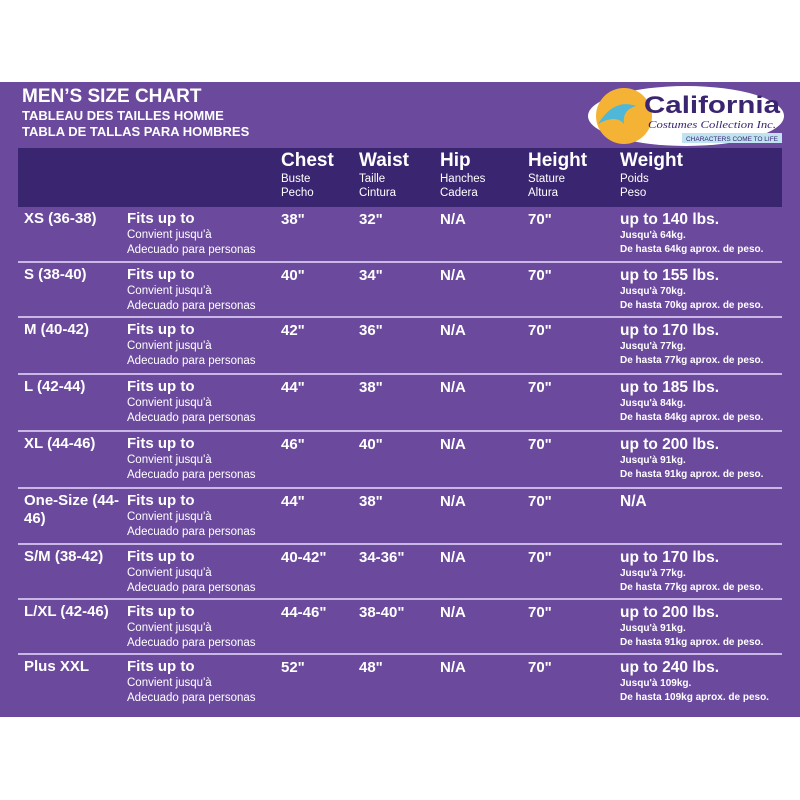  Describe the element at coordinates (384, 160) in the screenshot. I see `header-main: Waist` at that location.